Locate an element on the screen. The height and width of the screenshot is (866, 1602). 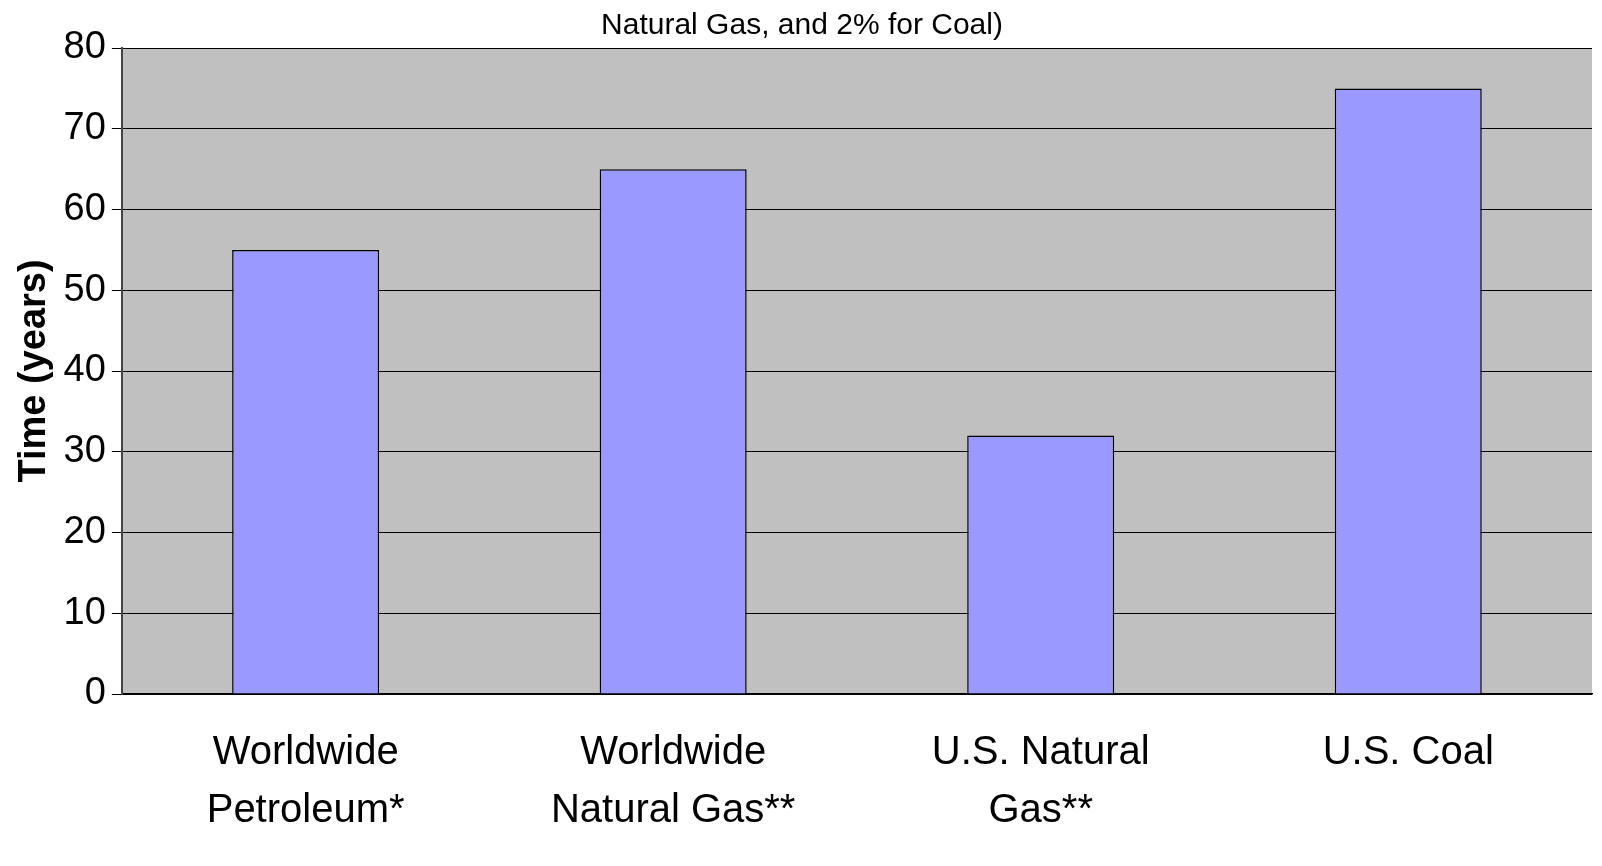
y-tick-label: 70 is located at coordinates (84, 126).